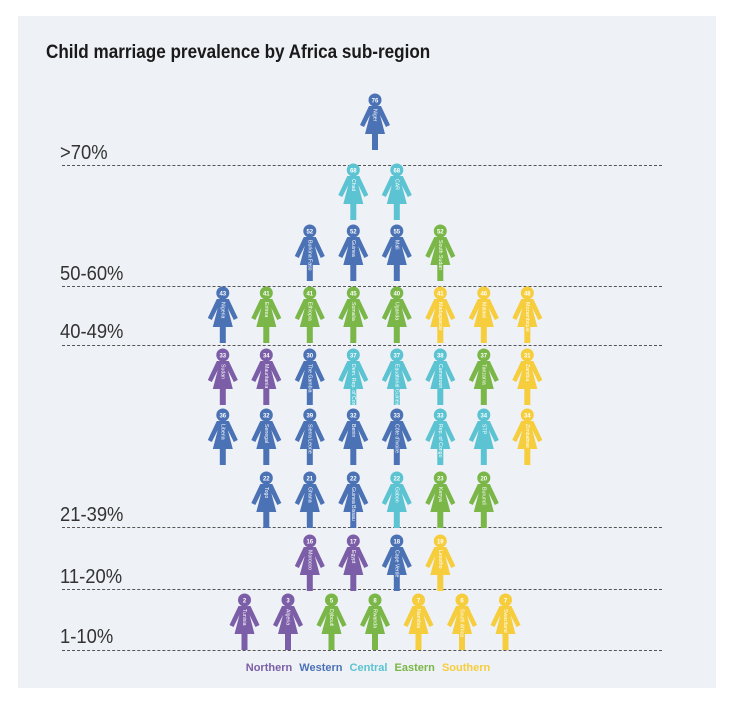  I want to click on figure-mauritania: 34 Mauritania, so click(266, 376).